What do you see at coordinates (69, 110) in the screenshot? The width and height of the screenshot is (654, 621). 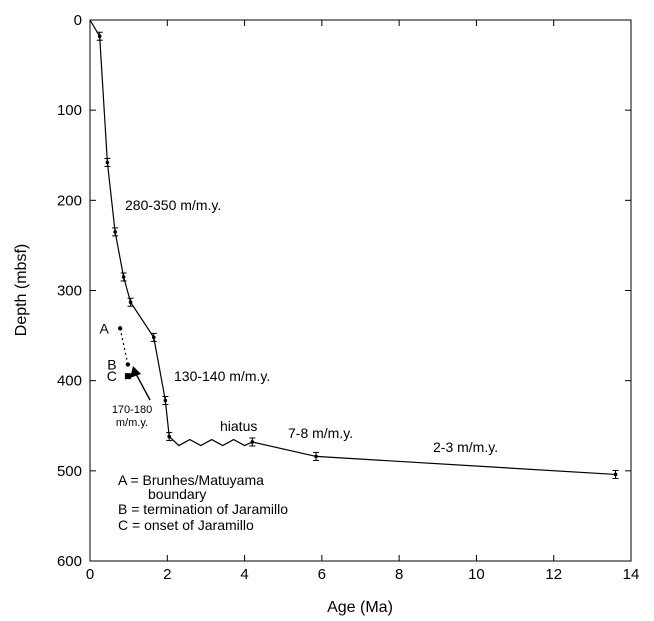 I see `y-tick-label: 100` at bounding box center [69, 110].